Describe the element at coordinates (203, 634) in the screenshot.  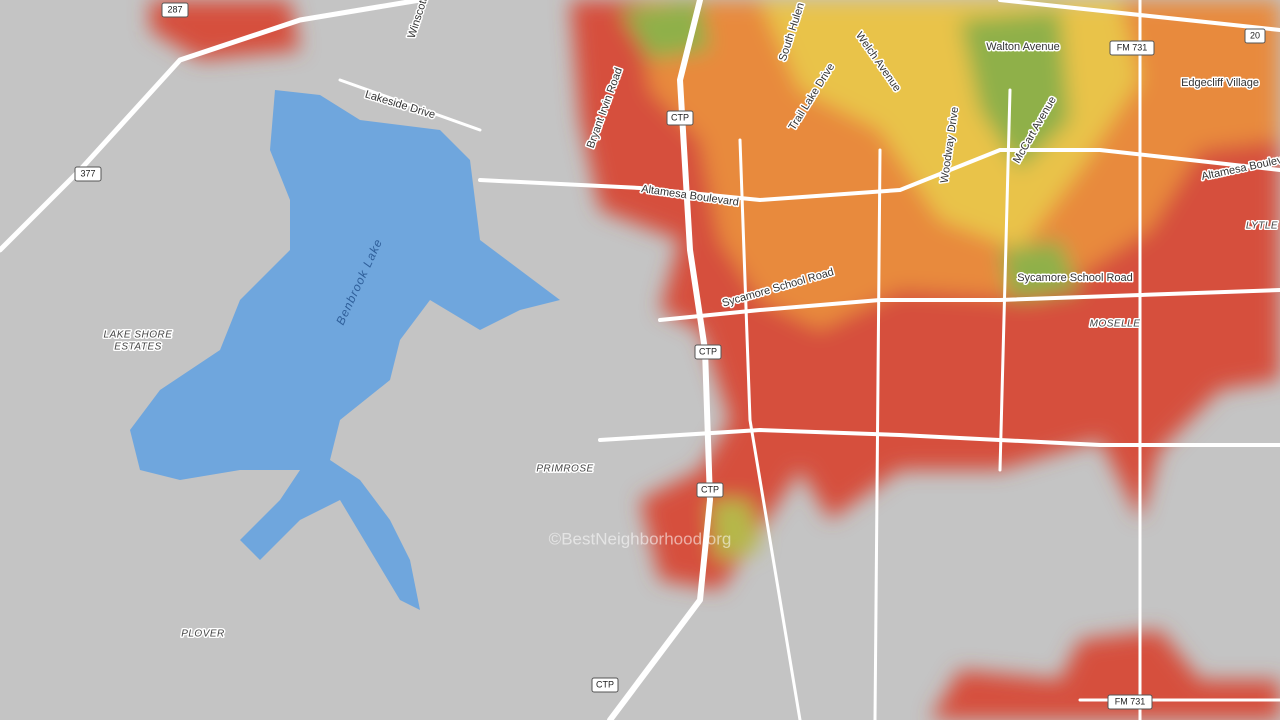
I see `map-label: PLOVER` at that location.